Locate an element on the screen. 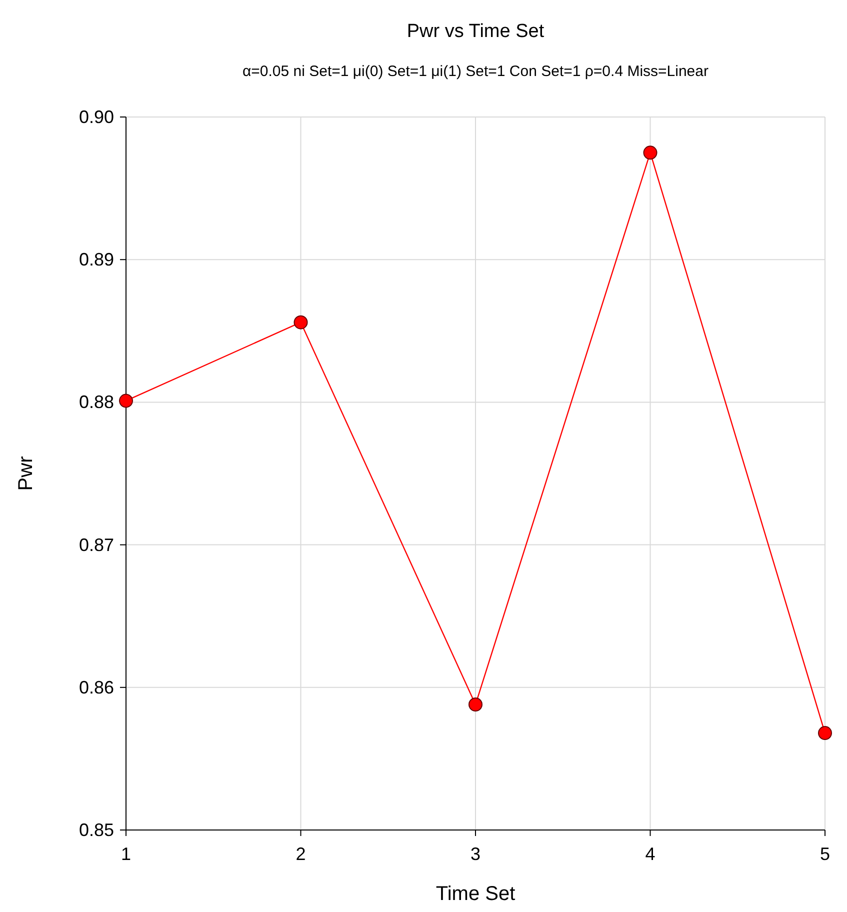 This screenshot has width=847, height=912. x-tick-label: 2 is located at coordinates (301, 854).